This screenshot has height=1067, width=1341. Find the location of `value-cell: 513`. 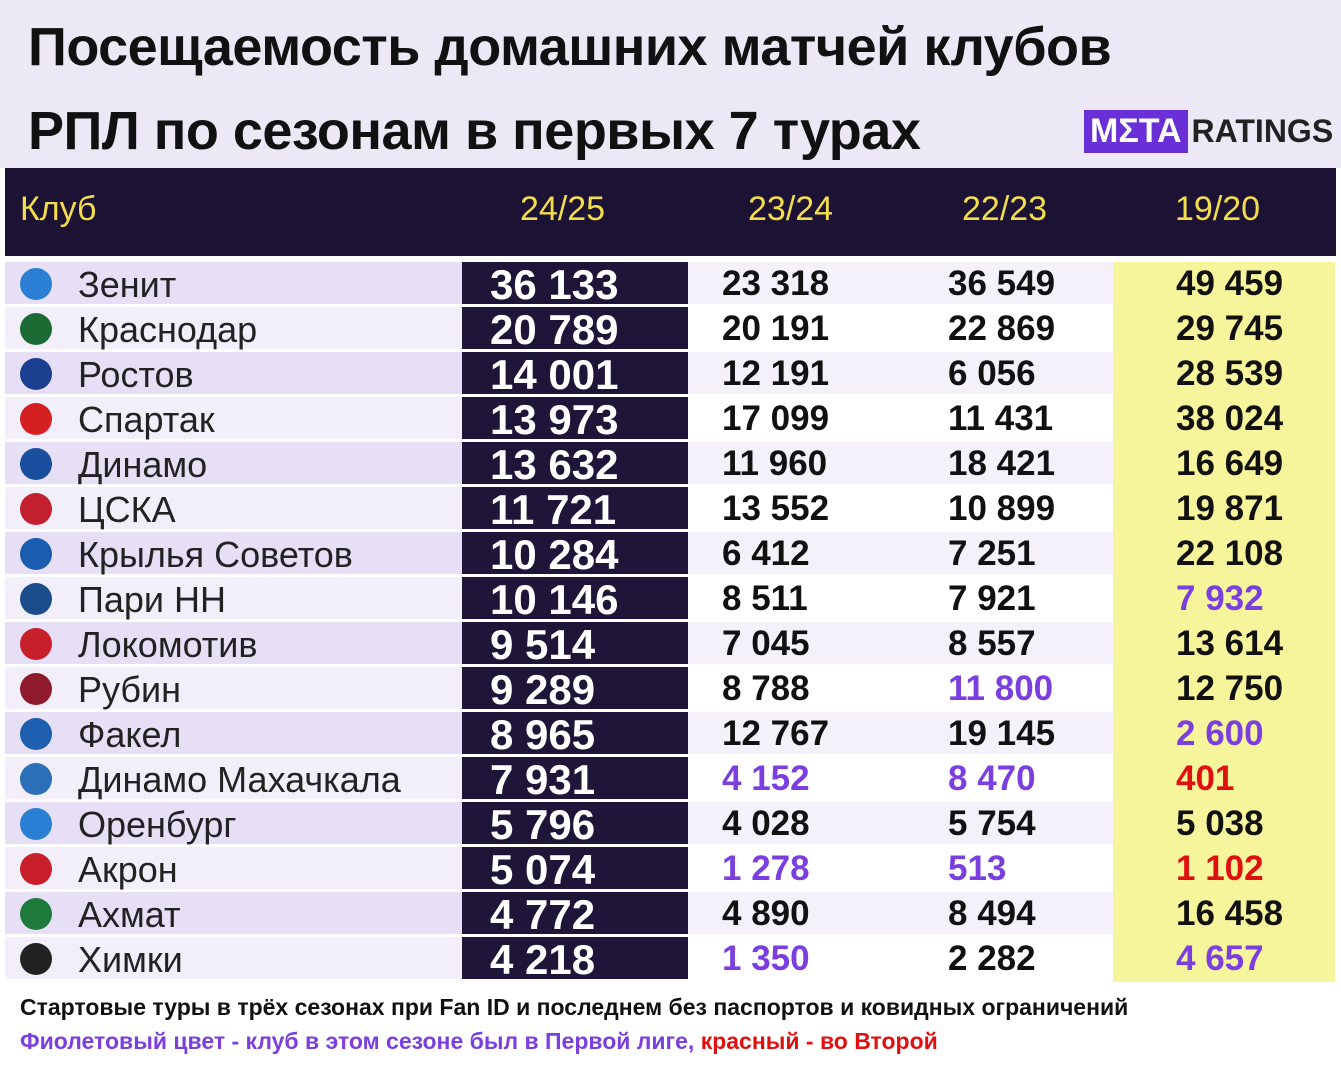

value-cell: 513 is located at coordinates (977, 868).